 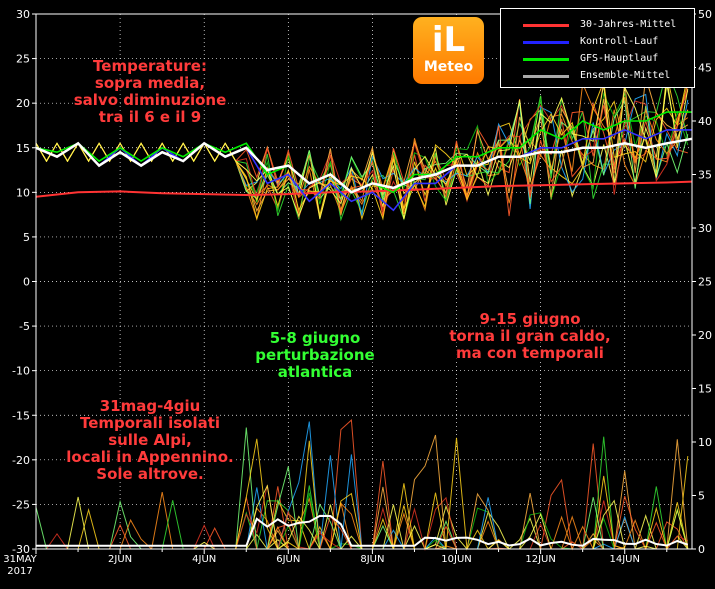 What do you see at coordinates (624, 559) in the screenshot?
I see `x-tick-label: 14JUN` at bounding box center [624, 559].